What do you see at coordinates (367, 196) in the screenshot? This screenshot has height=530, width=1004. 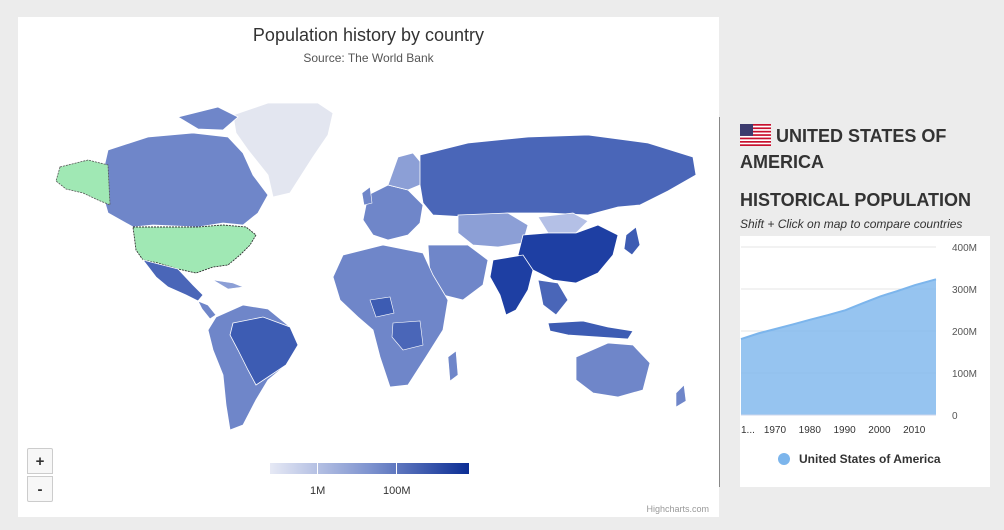 I see `country-uk` at bounding box center [367, 196].